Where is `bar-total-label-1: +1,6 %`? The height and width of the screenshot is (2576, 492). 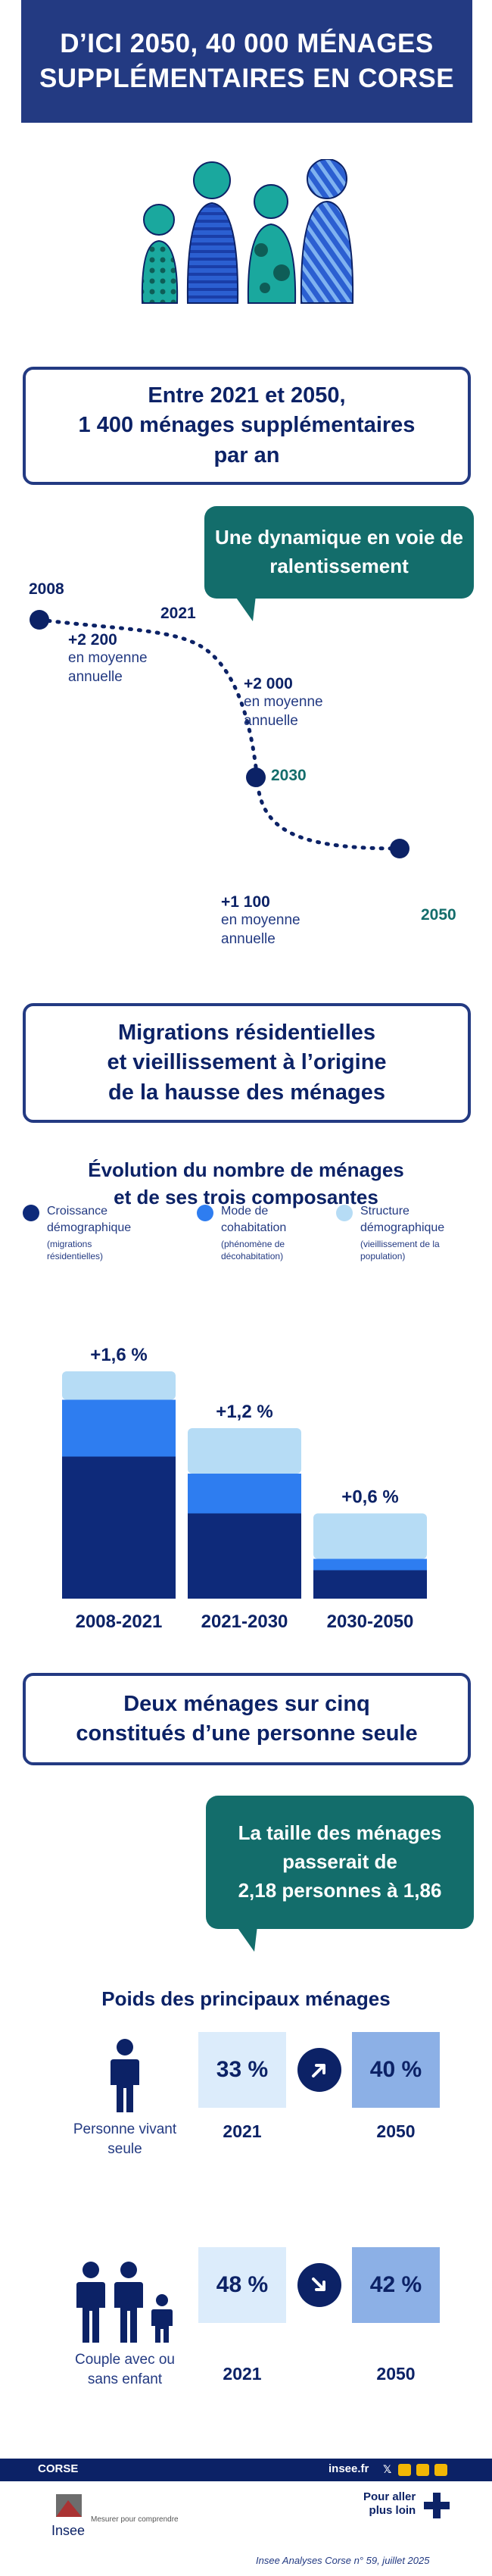
bar-total-label-1: +1,6 % is located at coordinates (118, 1355).